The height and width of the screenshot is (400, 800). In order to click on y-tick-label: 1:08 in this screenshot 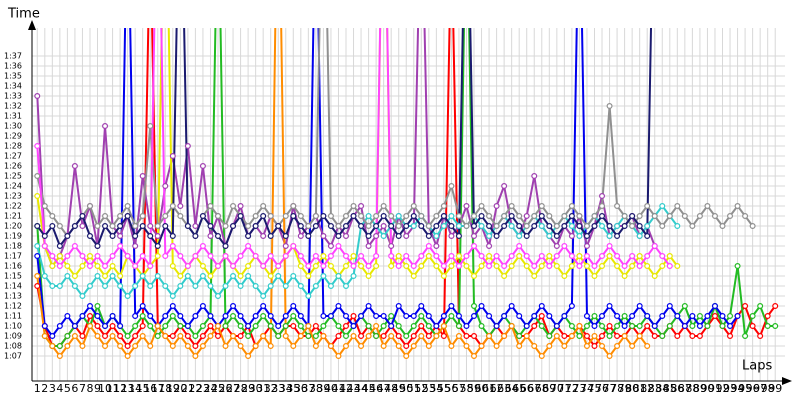, I will do `click(13, 346)`.